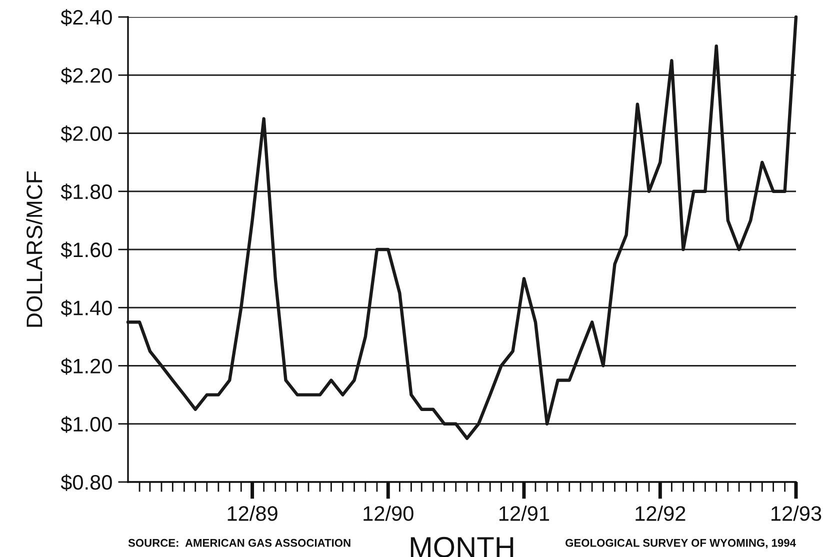 The width and height of the screenshot is (823, 557). I want to click on x-tick-label: 12/91, so click(524, 513).